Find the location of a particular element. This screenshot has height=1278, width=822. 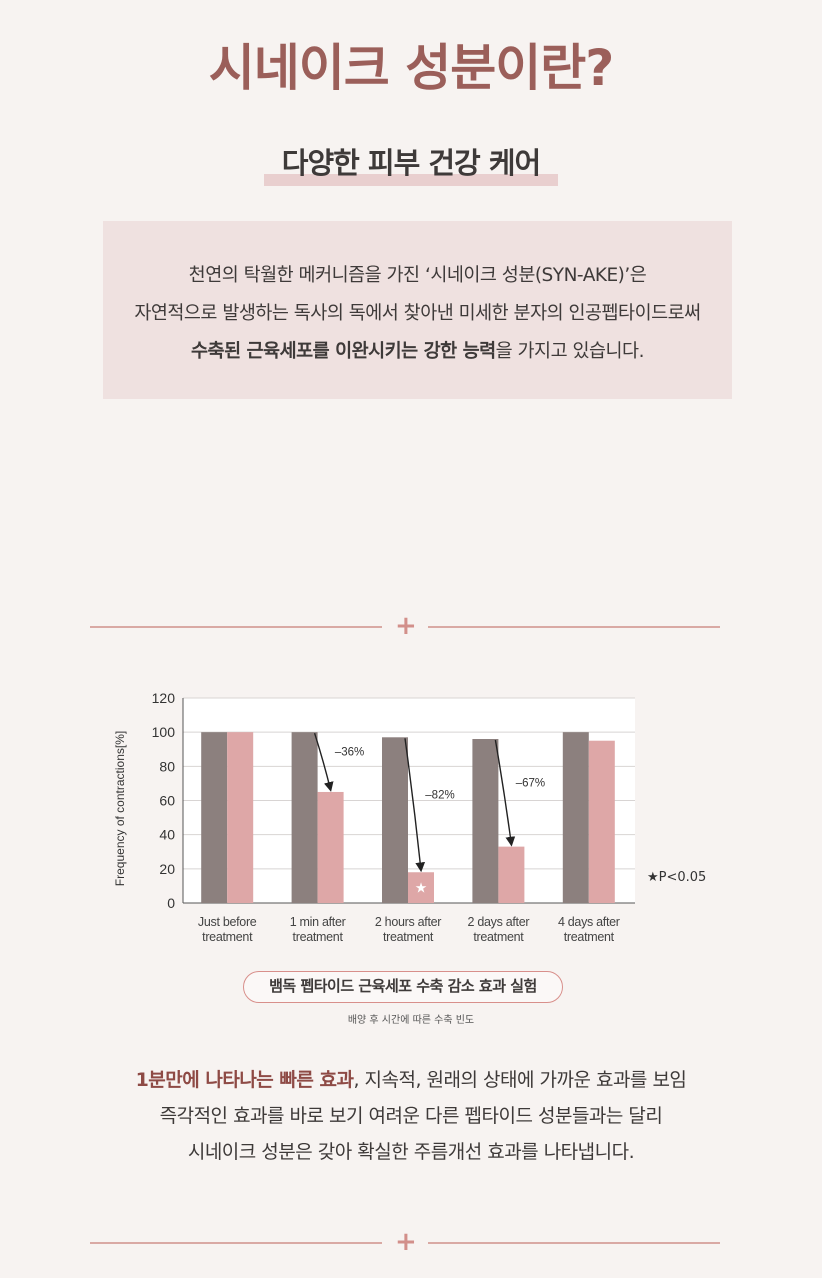

x-tick-label: 2 hours after is located at coordinates (408, 922).